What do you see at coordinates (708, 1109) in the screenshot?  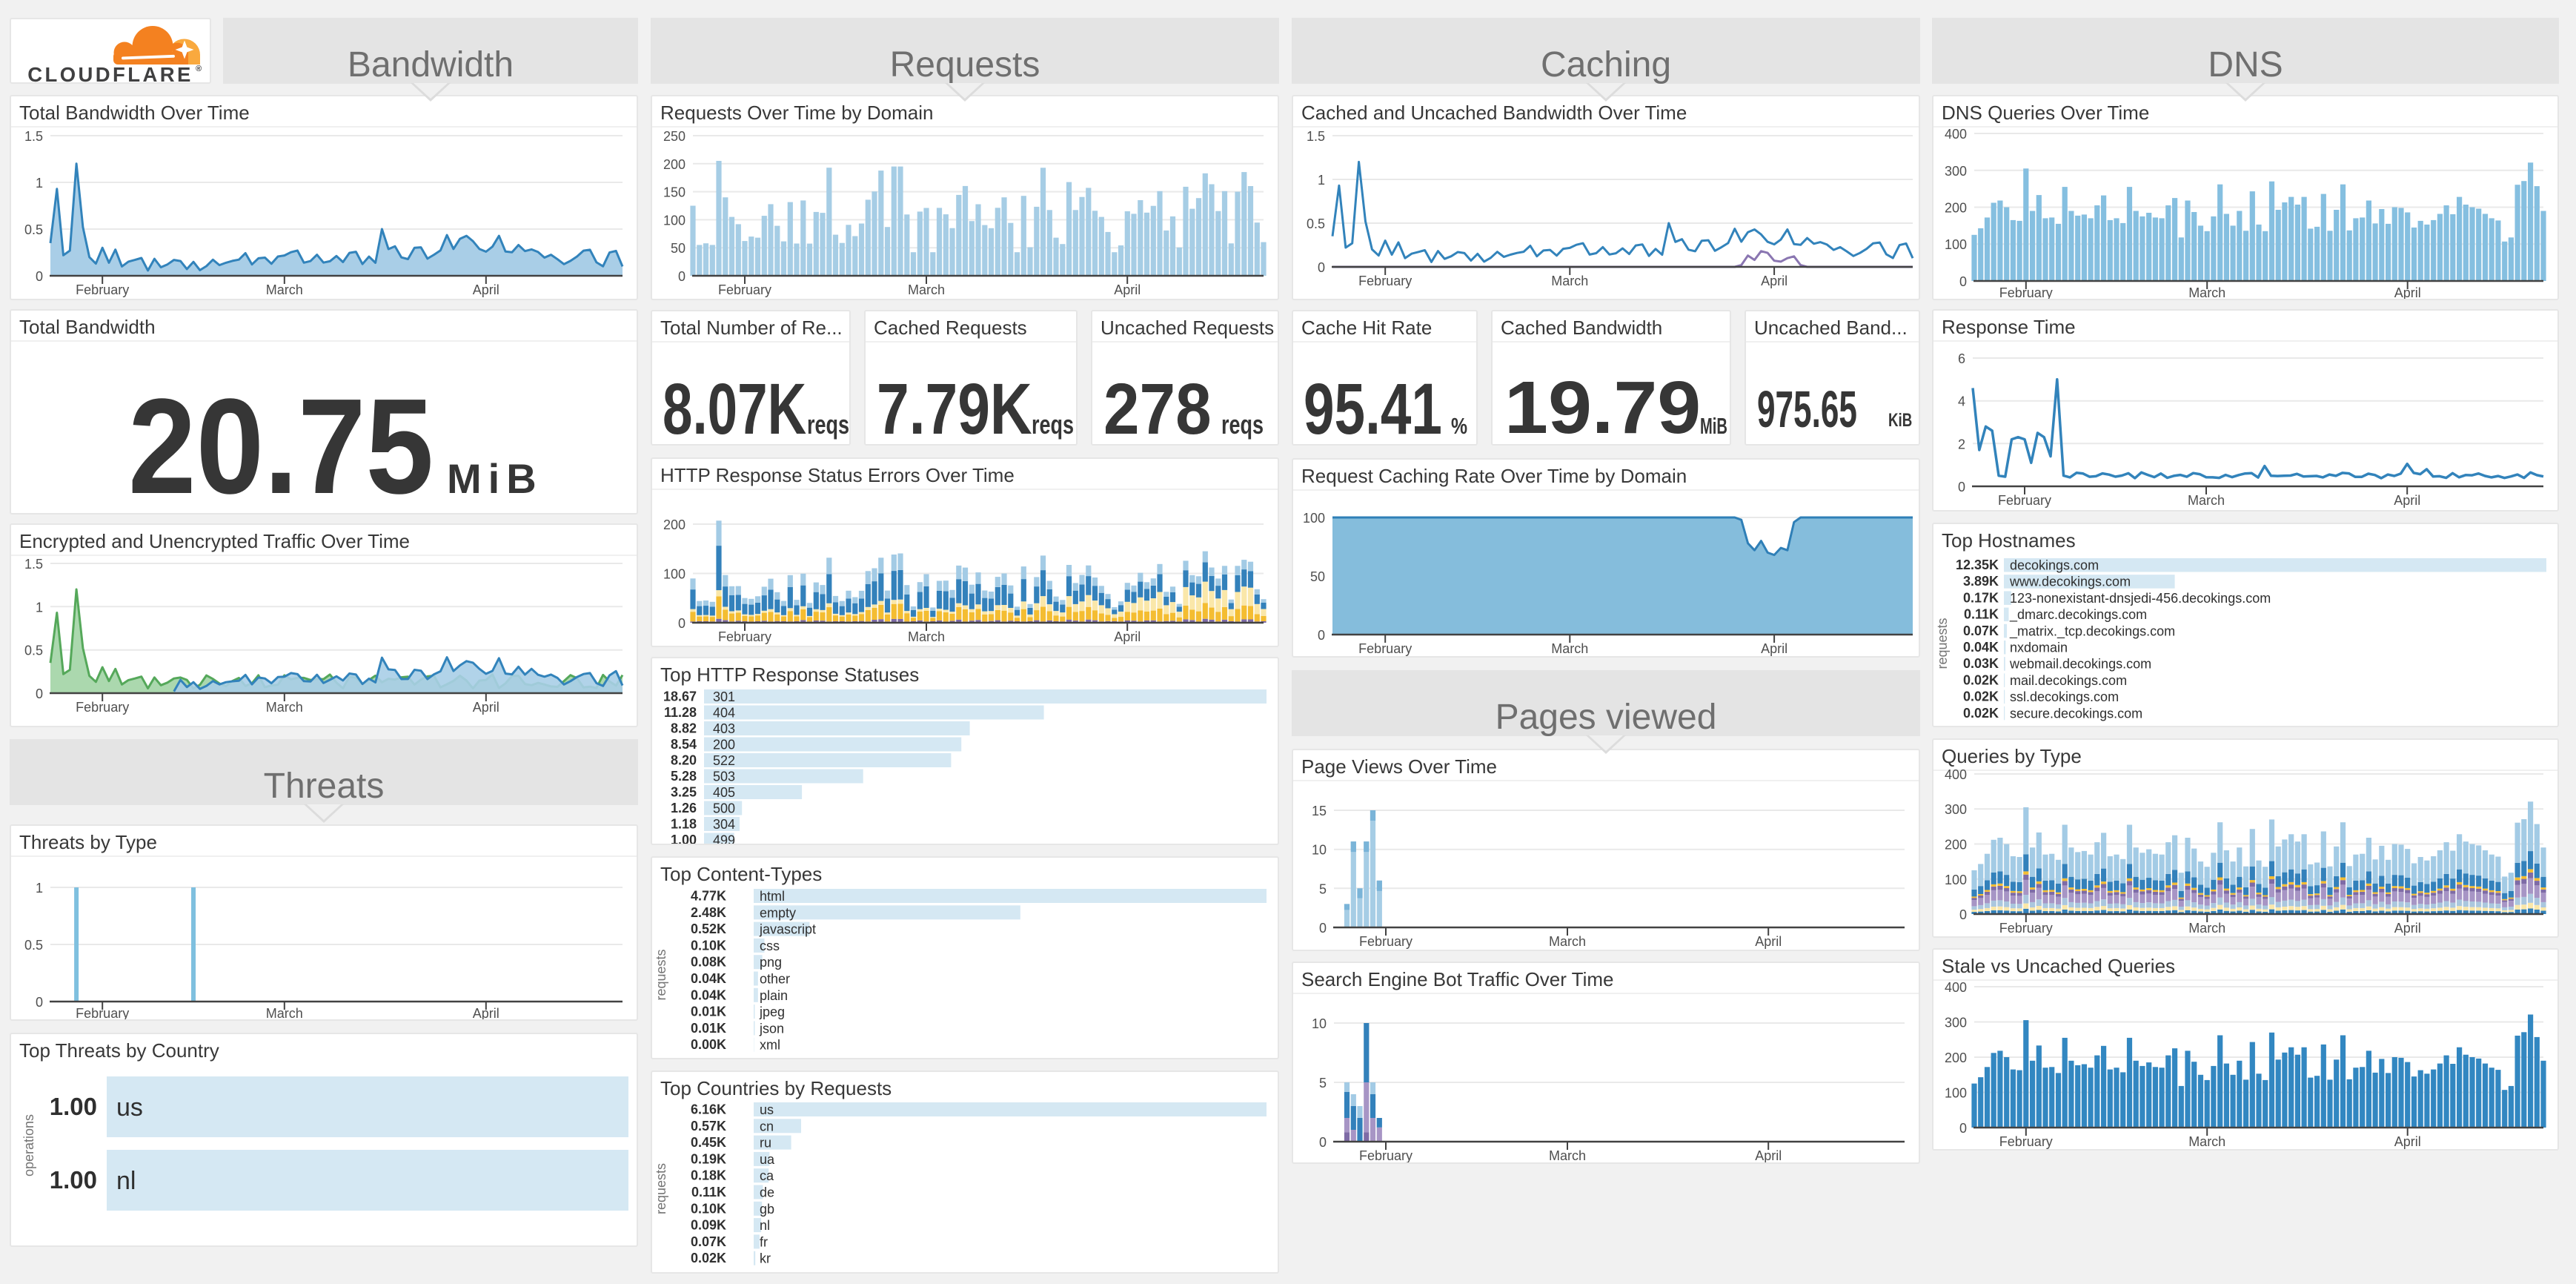 I see `svg-text: 6.16K` at bounding box center [708, 1109].